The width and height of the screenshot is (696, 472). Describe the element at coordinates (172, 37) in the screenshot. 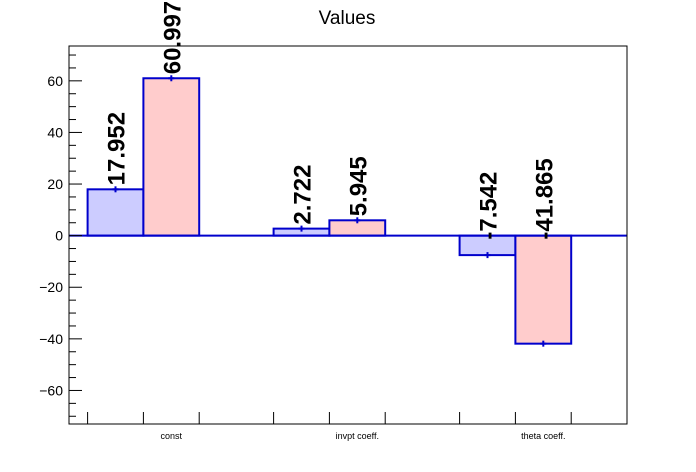

I see `data-label-series-2-0: 60.997` at that location.